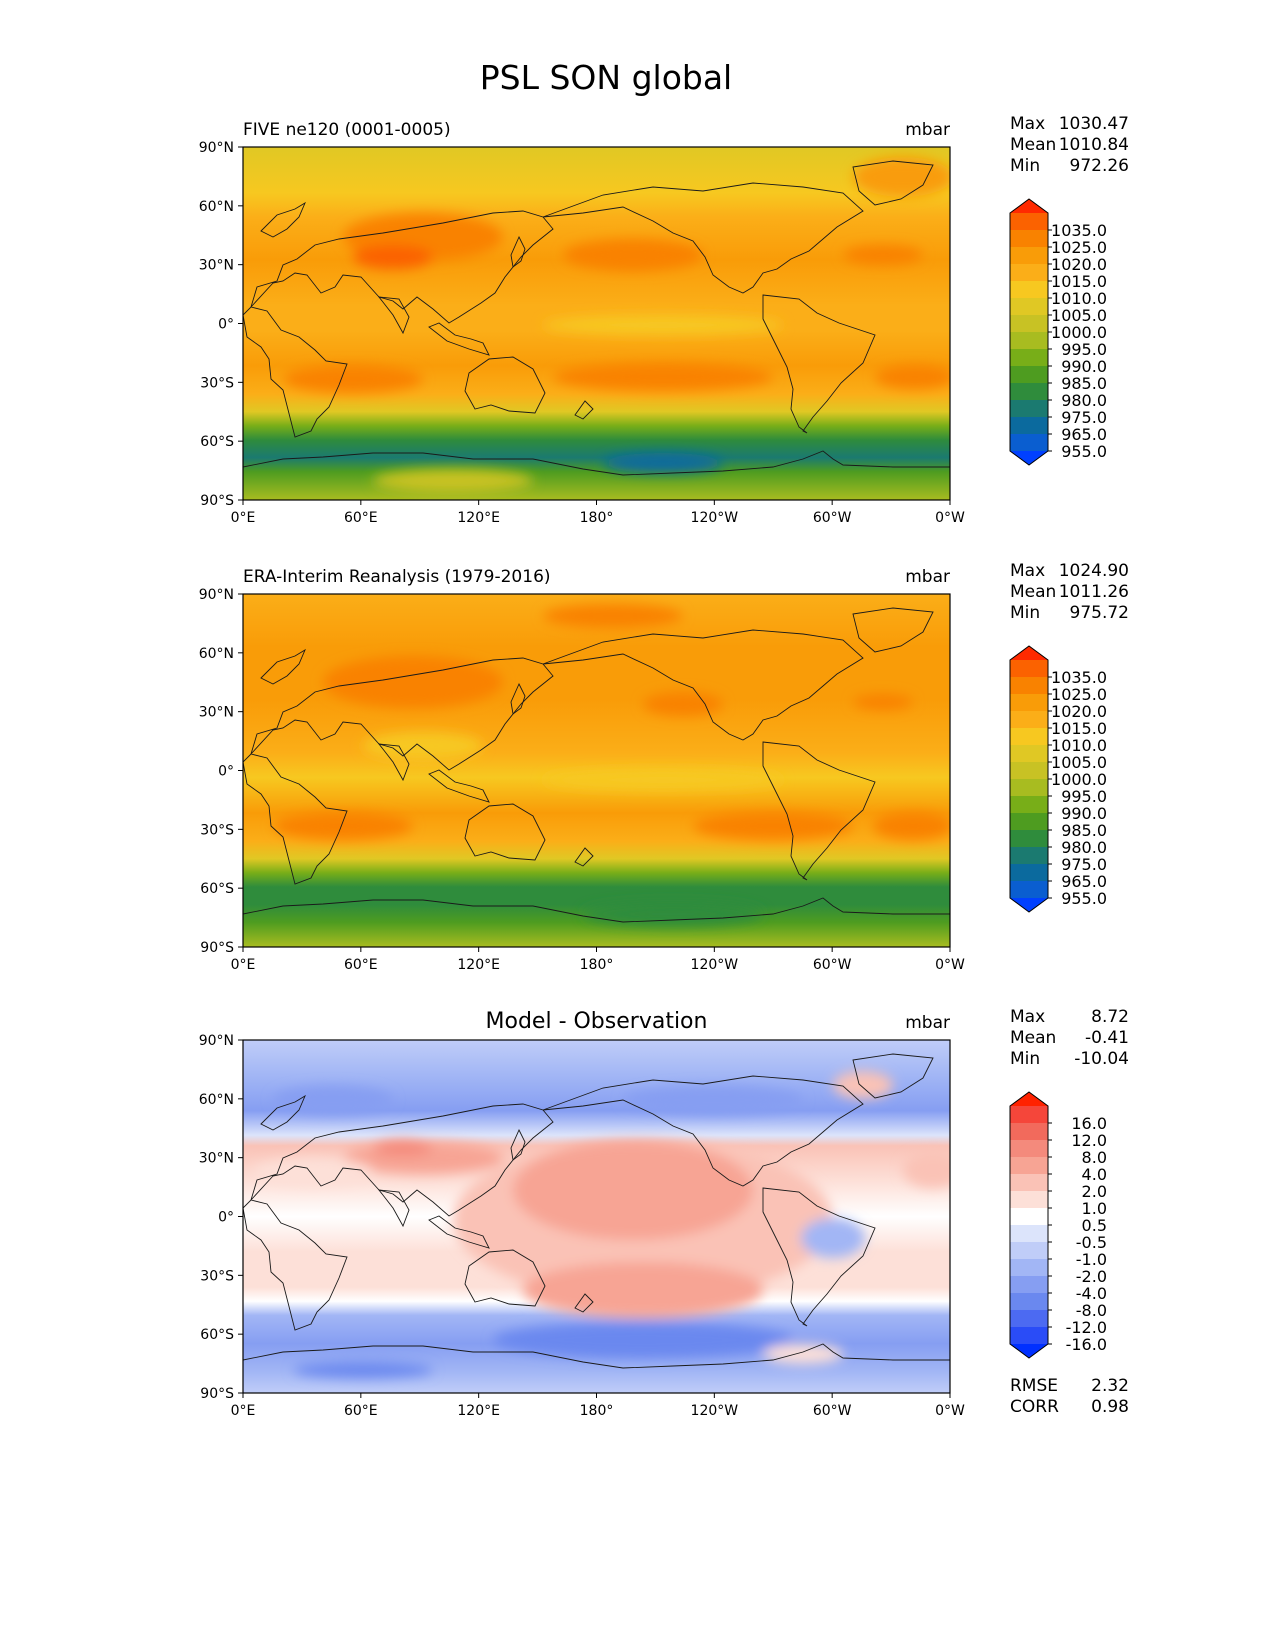 Image resolution: width=1275 pixels, height=1650 pixels. Describe the element at coordinates (217, 889) in the screenshot. I see `y-tick-label: 60°S` at that location.